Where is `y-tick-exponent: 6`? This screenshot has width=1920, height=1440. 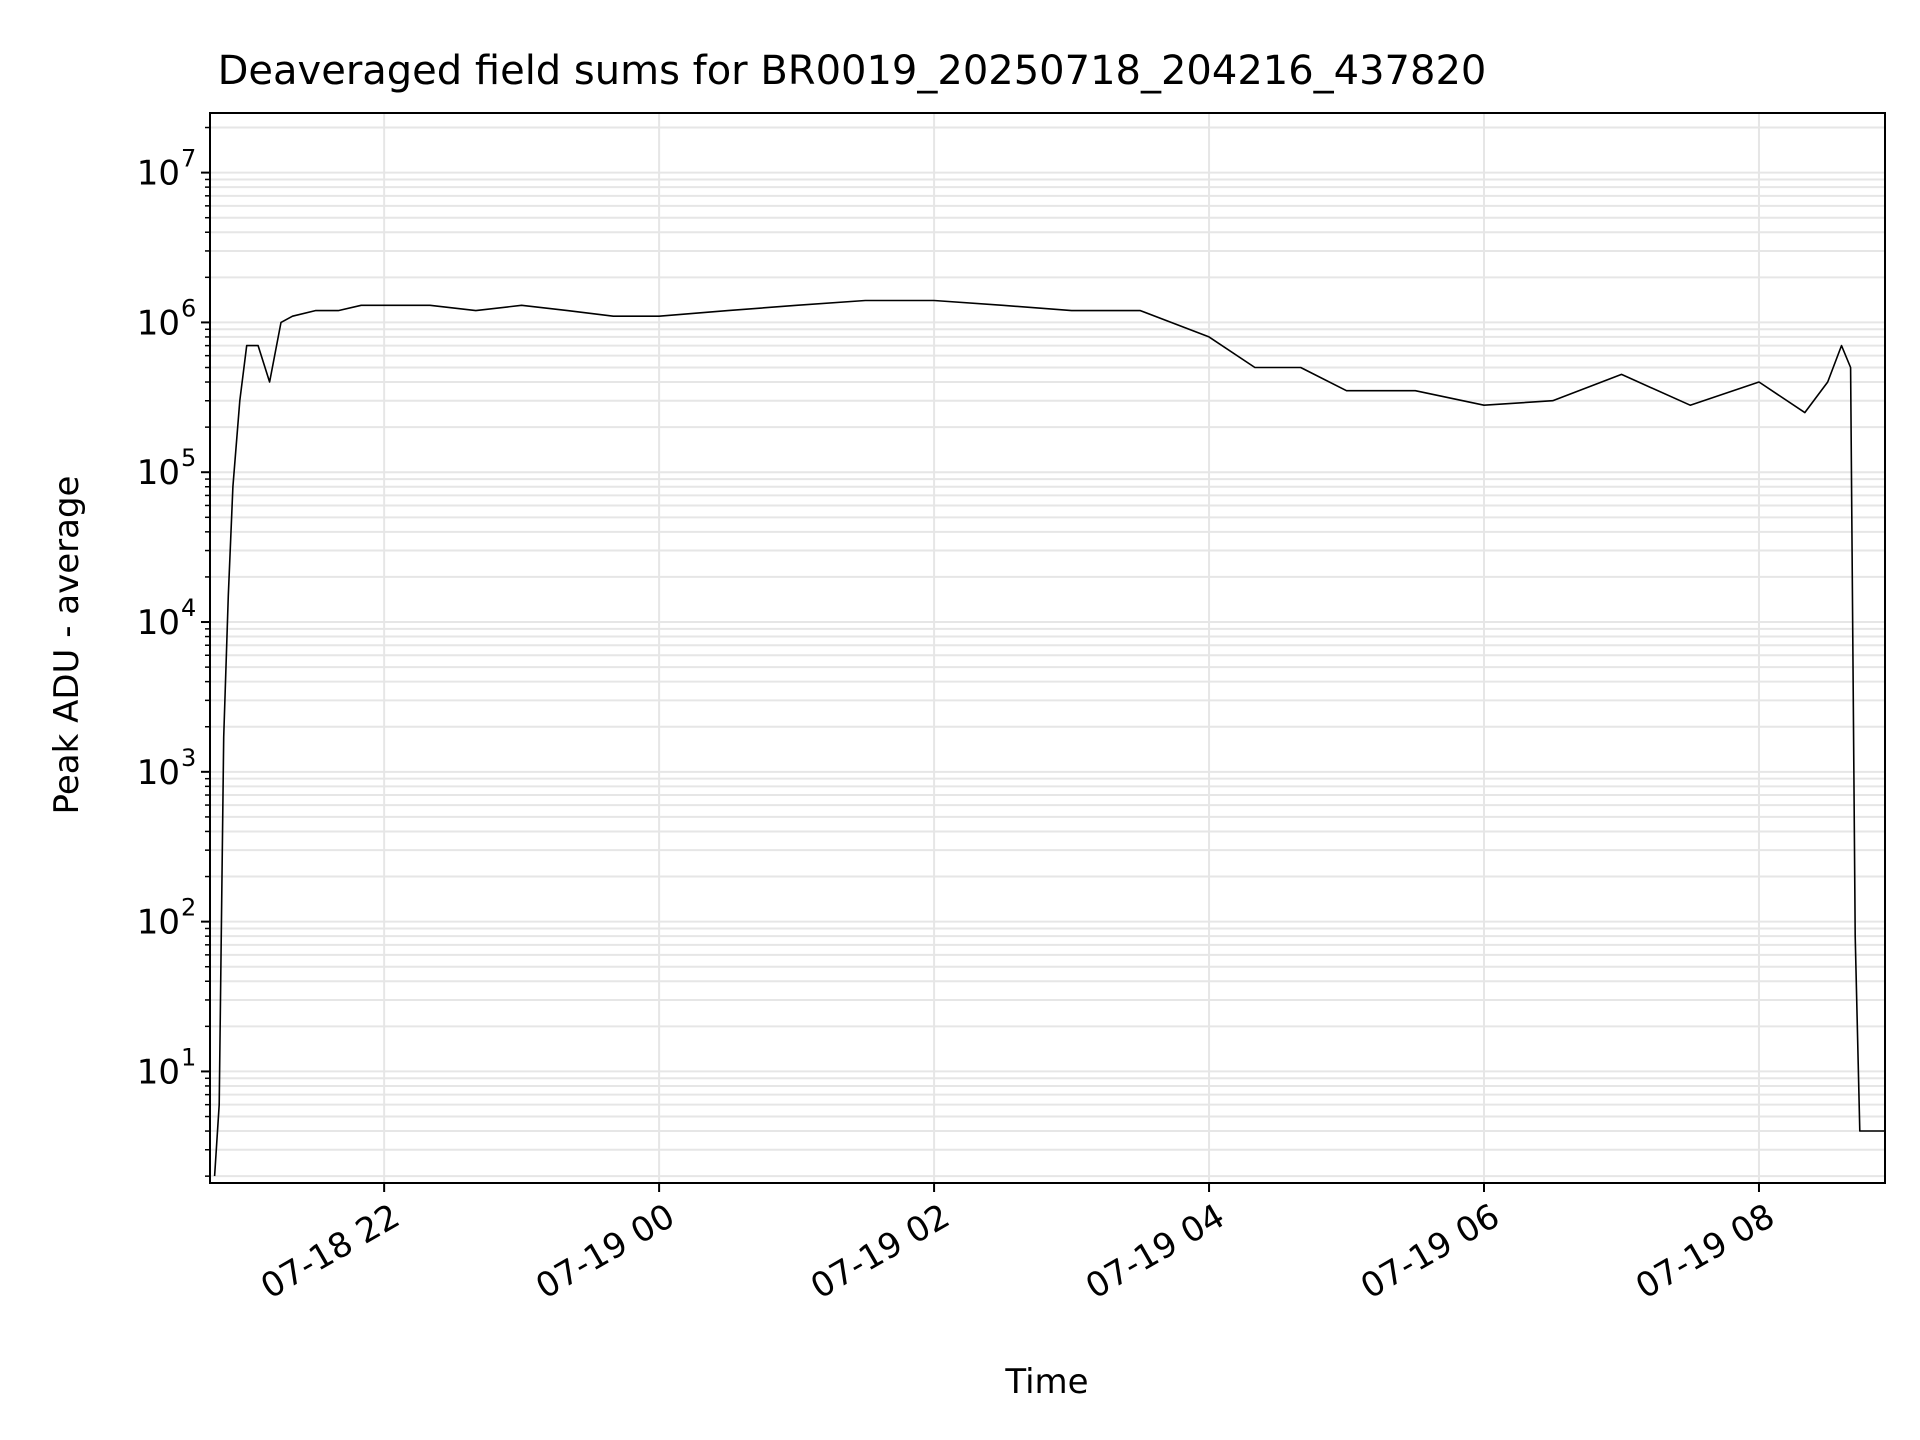
y-tick-exponent: 6 is located at coordinates (188, 308).